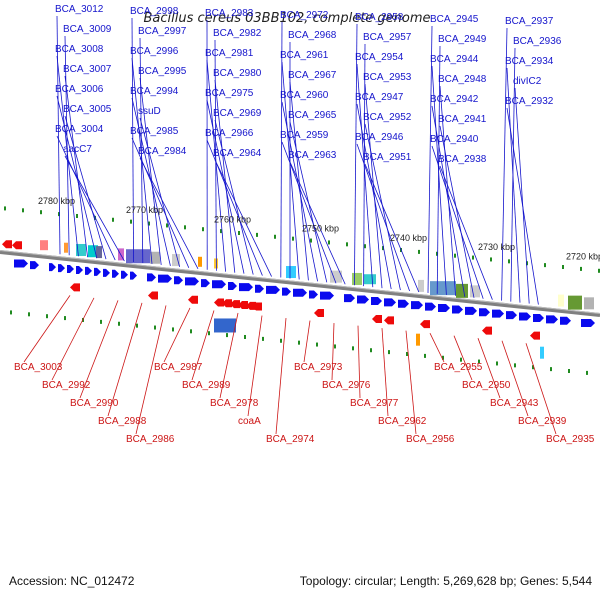 The image size is (600, 600). I want to click on reverse-gene-label: BCA_2935, so click(570, 439).